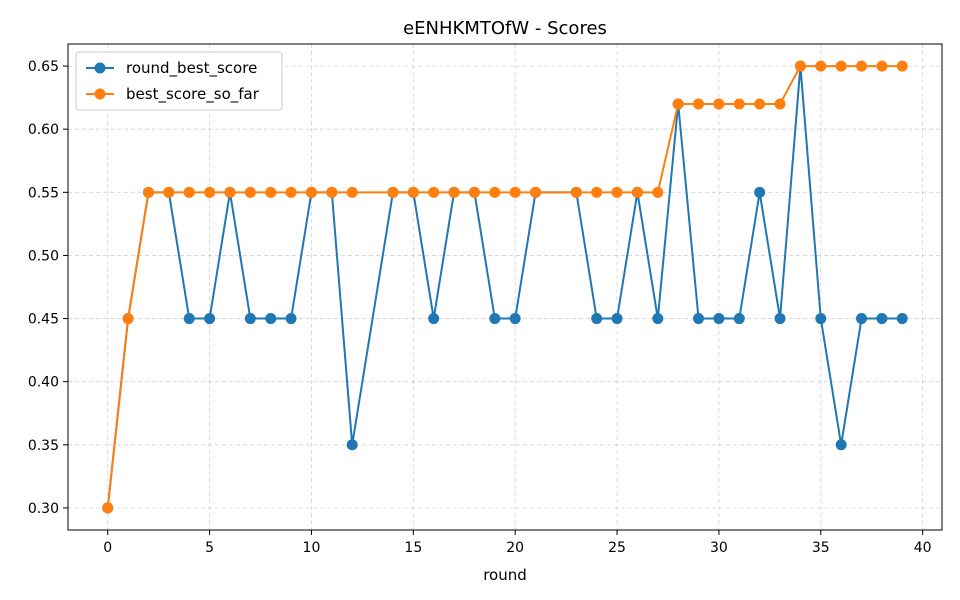 The image size is (960, 600). Describe the element at coordinates (515, 548) in the screenshot. I see `x-tick-label: 20` at that location.